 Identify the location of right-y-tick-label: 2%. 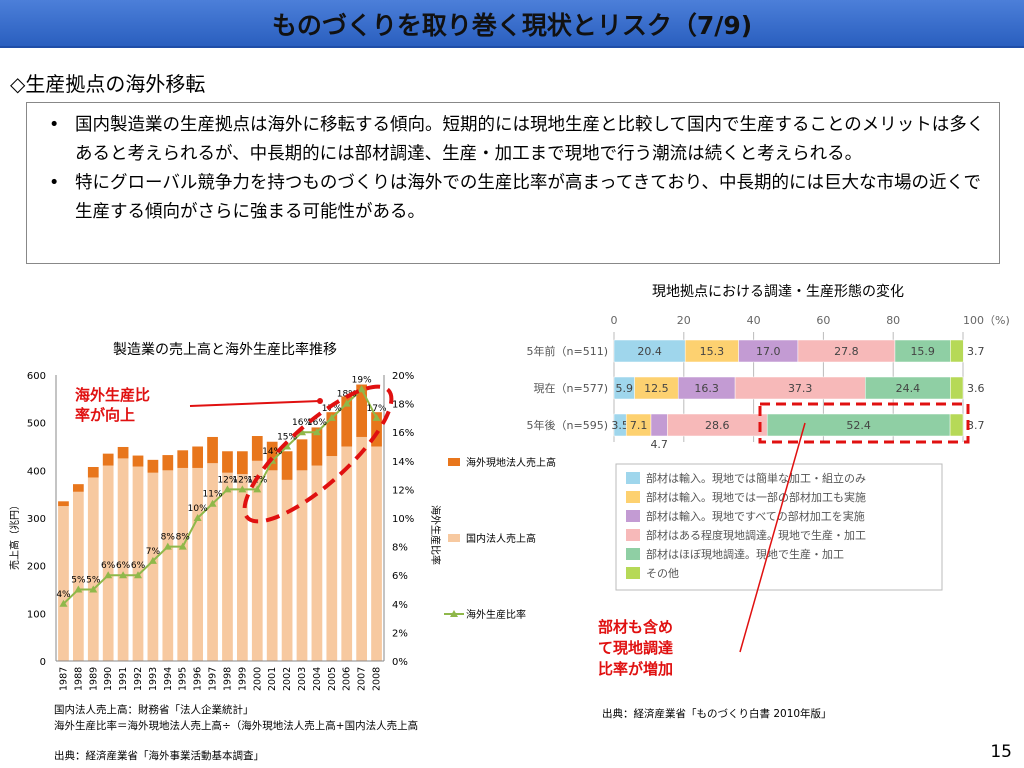
(400, 633).